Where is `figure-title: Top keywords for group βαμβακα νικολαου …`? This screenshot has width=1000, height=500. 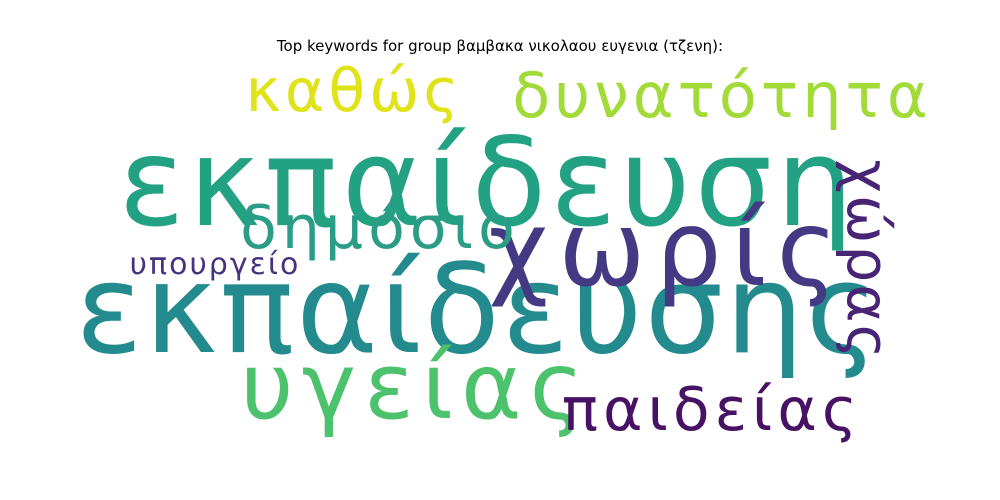
figure-title: Top keywords for group βαμβακα νικολαου … is located at coordinates (500, 46).